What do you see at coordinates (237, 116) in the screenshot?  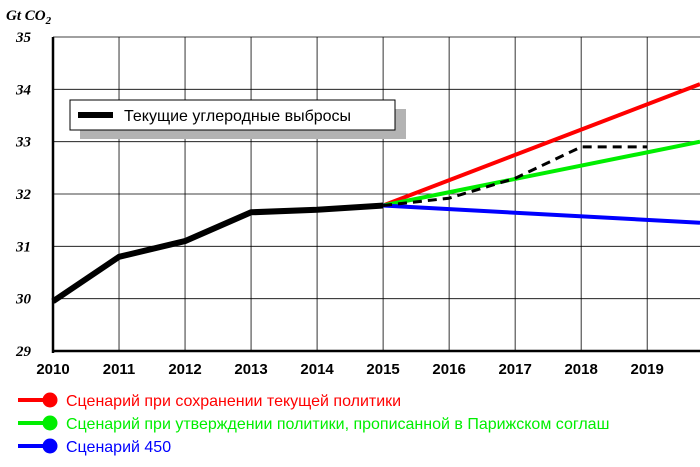 I see `inner-legend-label: Текущие углеродные выбросы` at bounding box center [237, 116].